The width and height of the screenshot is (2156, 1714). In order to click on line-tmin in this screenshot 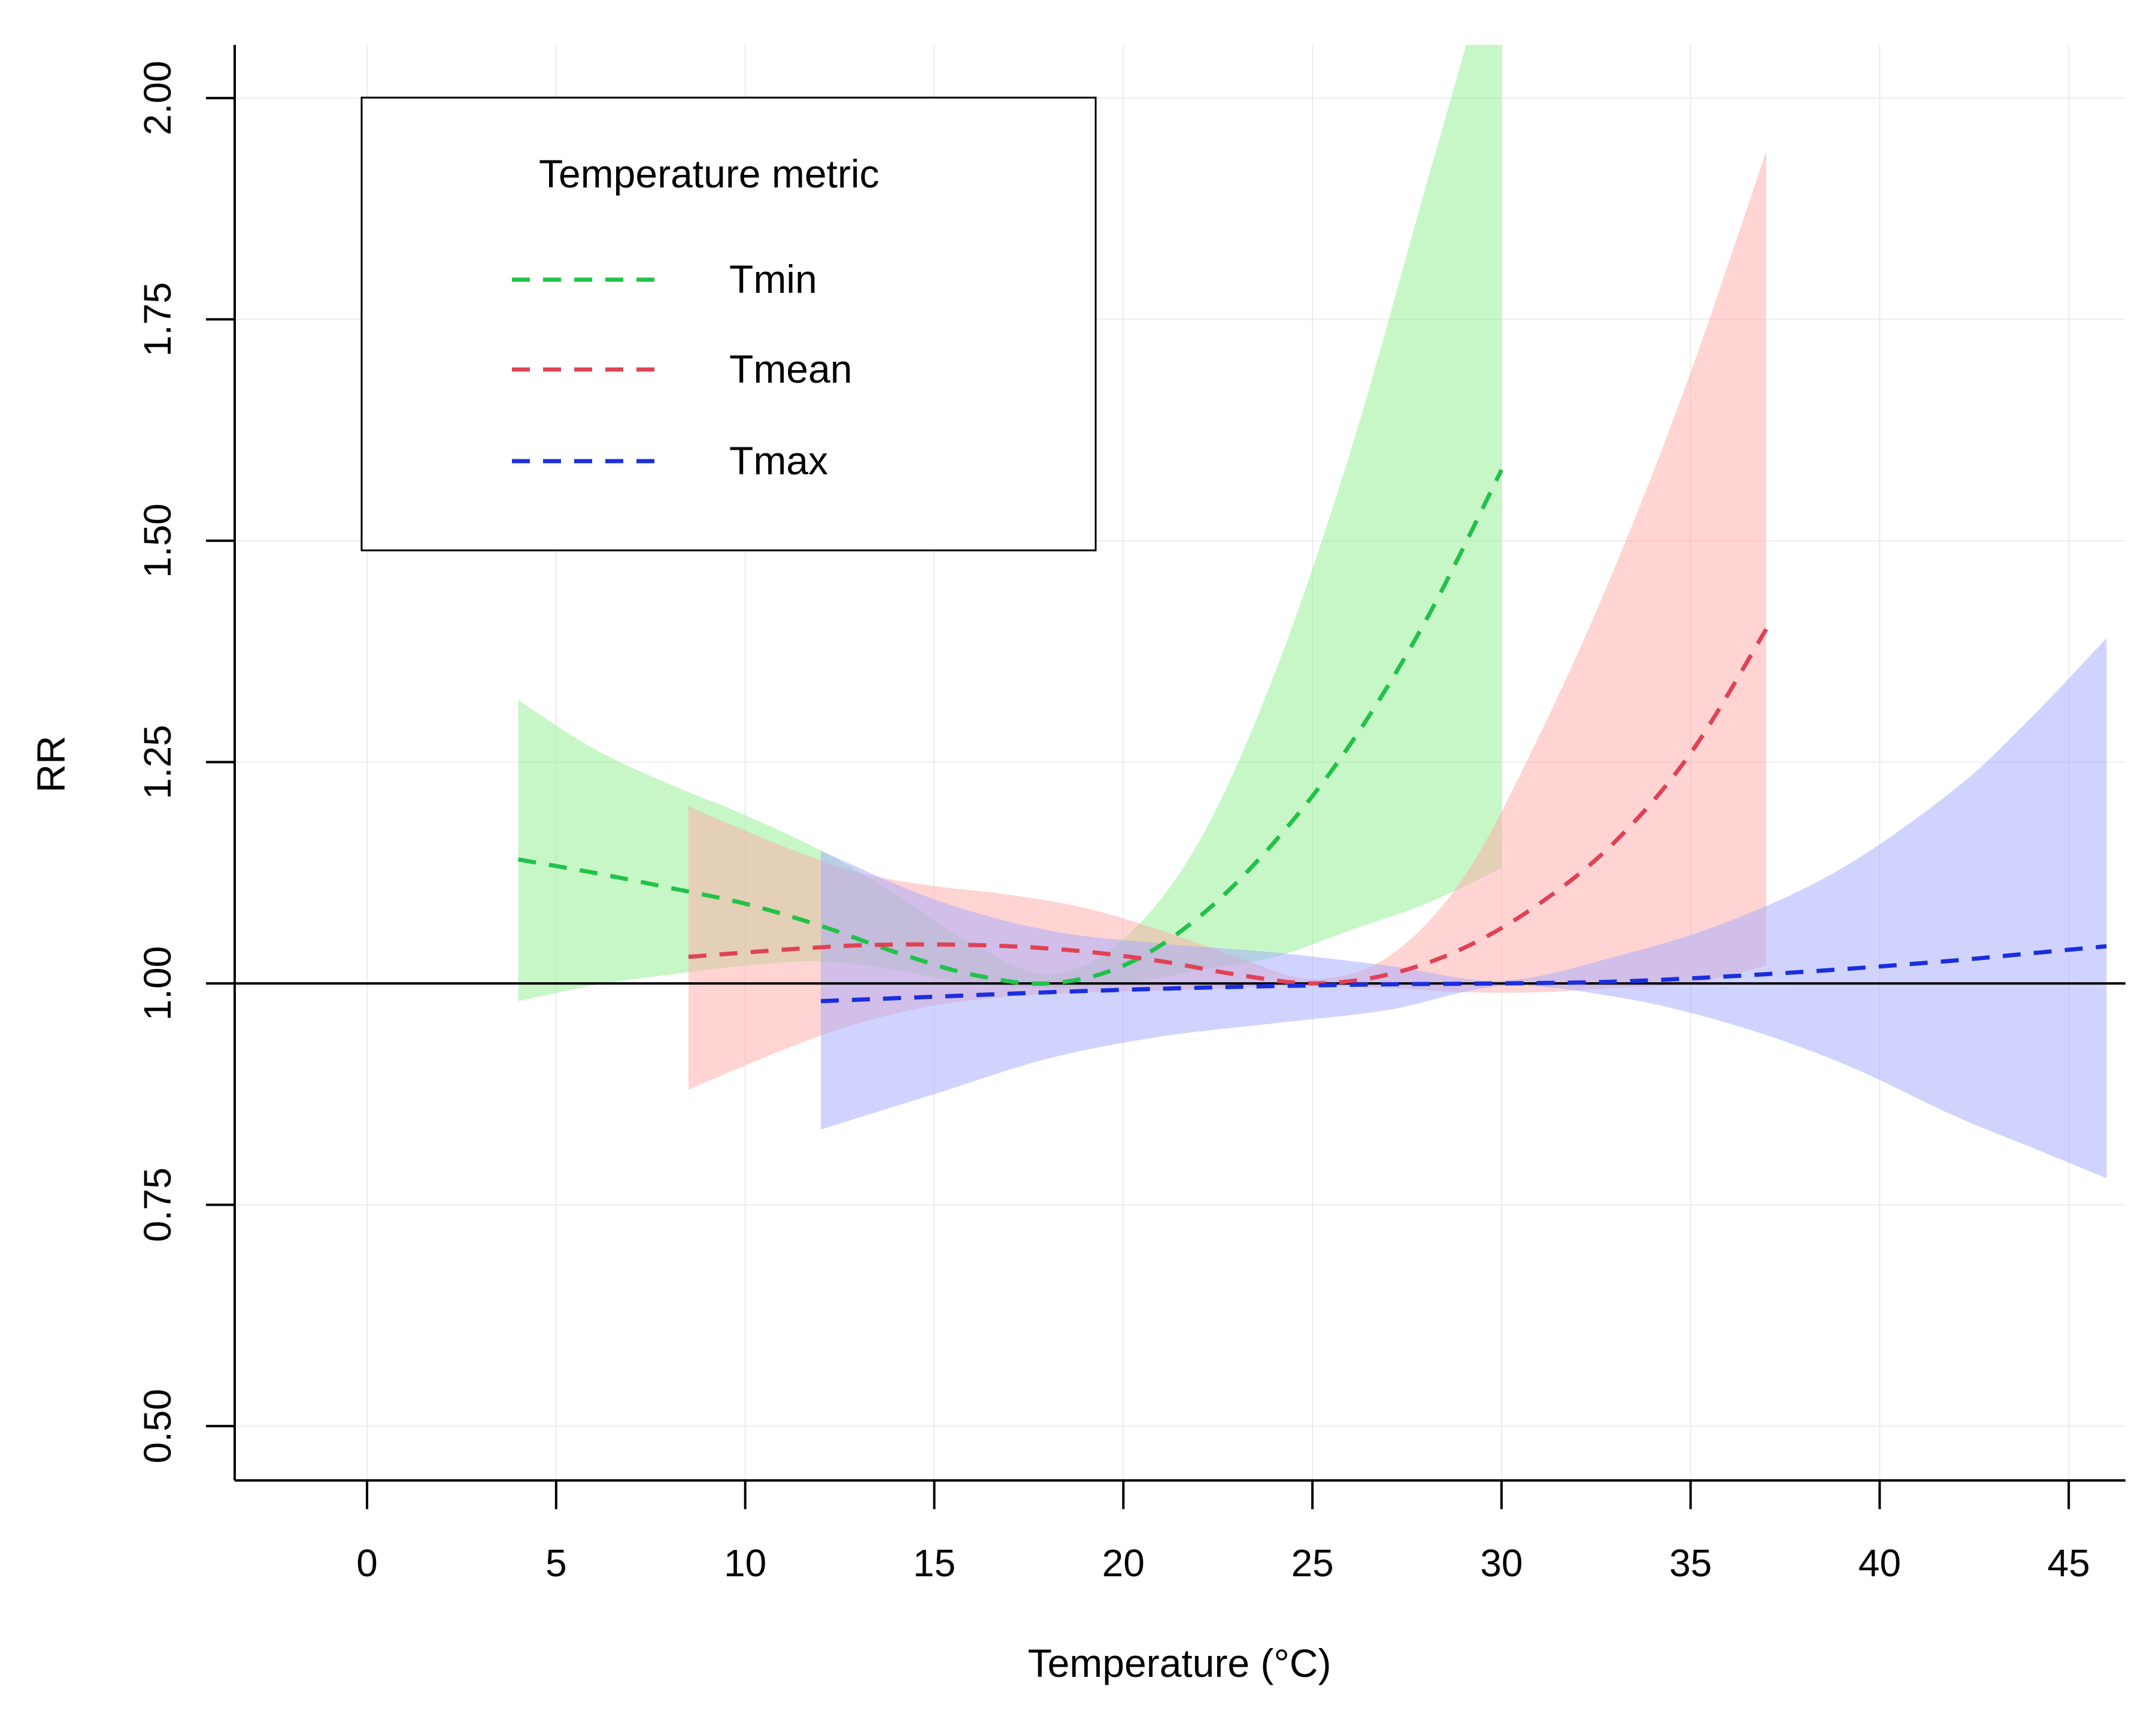, I will do `click(1011, 727)`.